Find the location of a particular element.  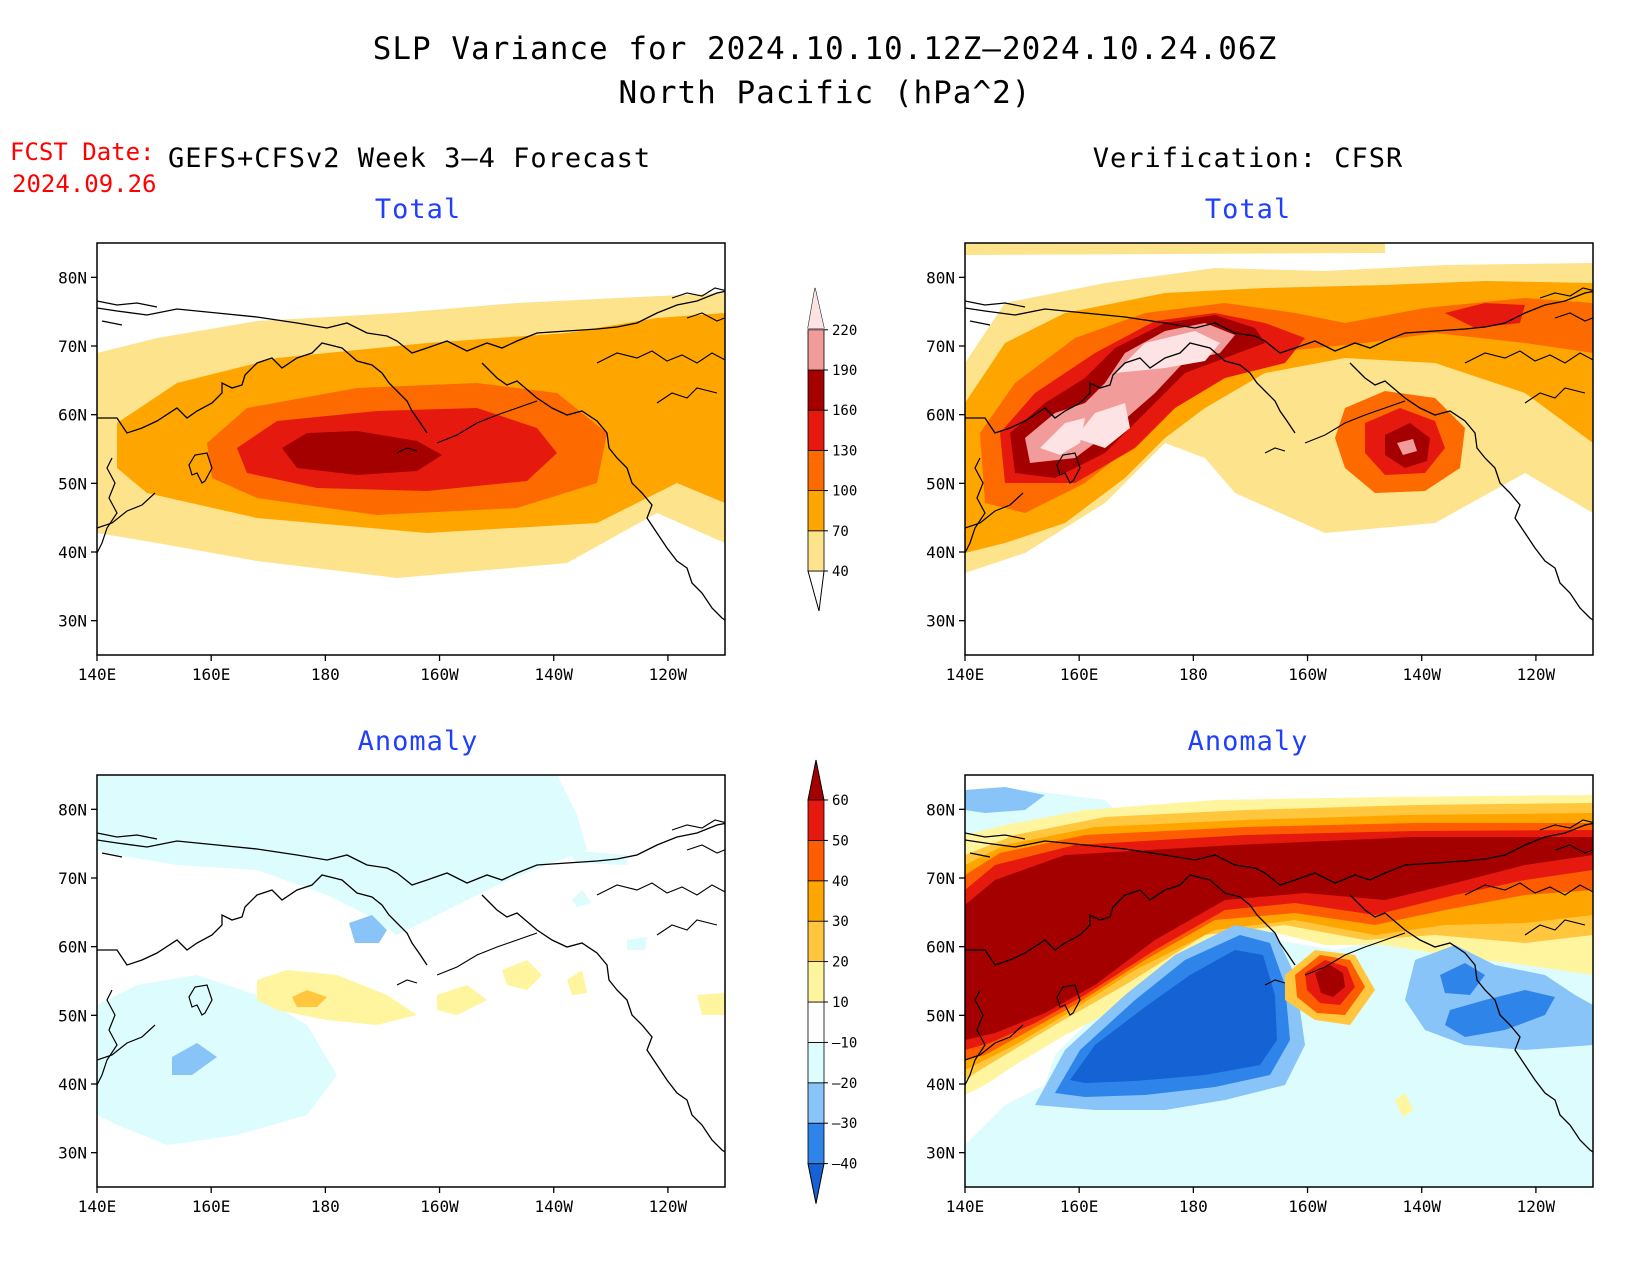

panel-verification-anomaly is located at coordinates (1279, 981).